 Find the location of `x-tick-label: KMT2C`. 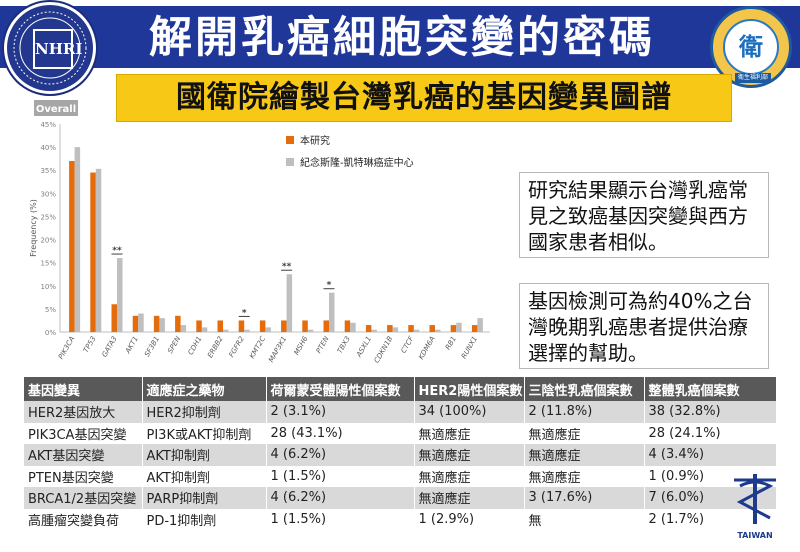

x-tick-label: KMT2C is located at coordinates (257, 347).